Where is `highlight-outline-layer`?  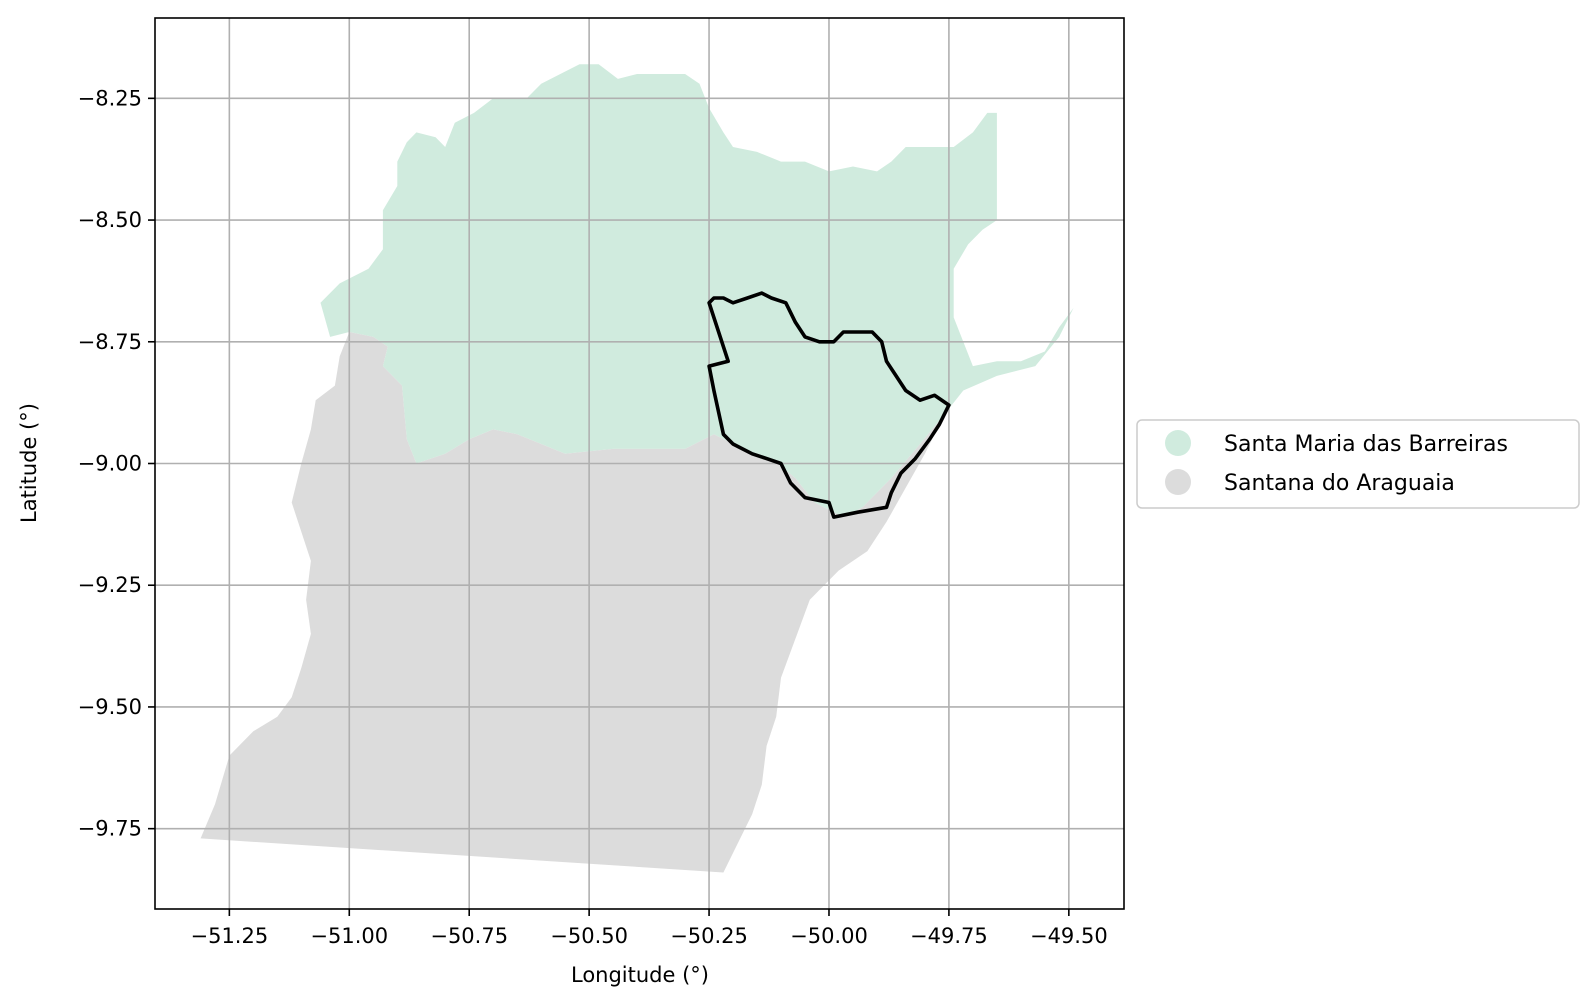
highlight-outline-layer is located at coordinates (829, 405).